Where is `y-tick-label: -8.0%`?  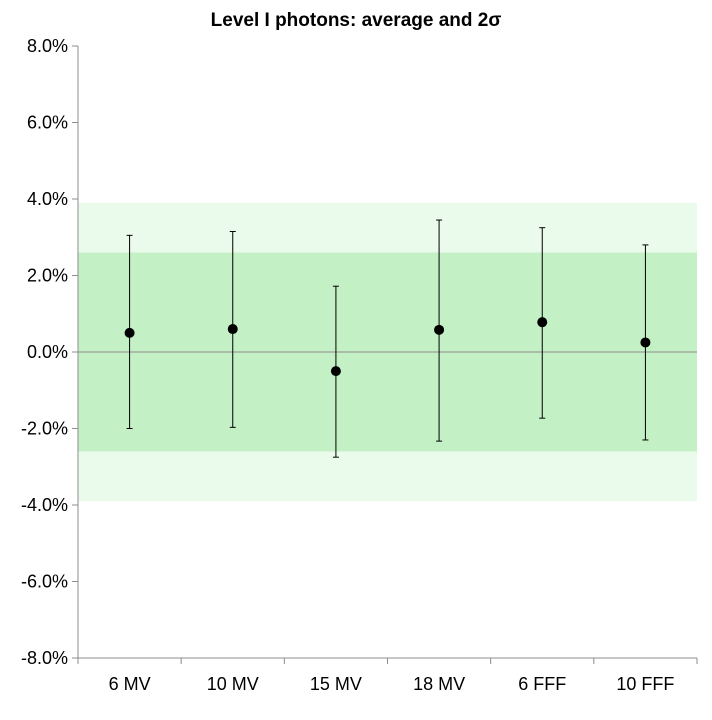
y-tick-label: -8.0% is located at coordinates (44, 658).